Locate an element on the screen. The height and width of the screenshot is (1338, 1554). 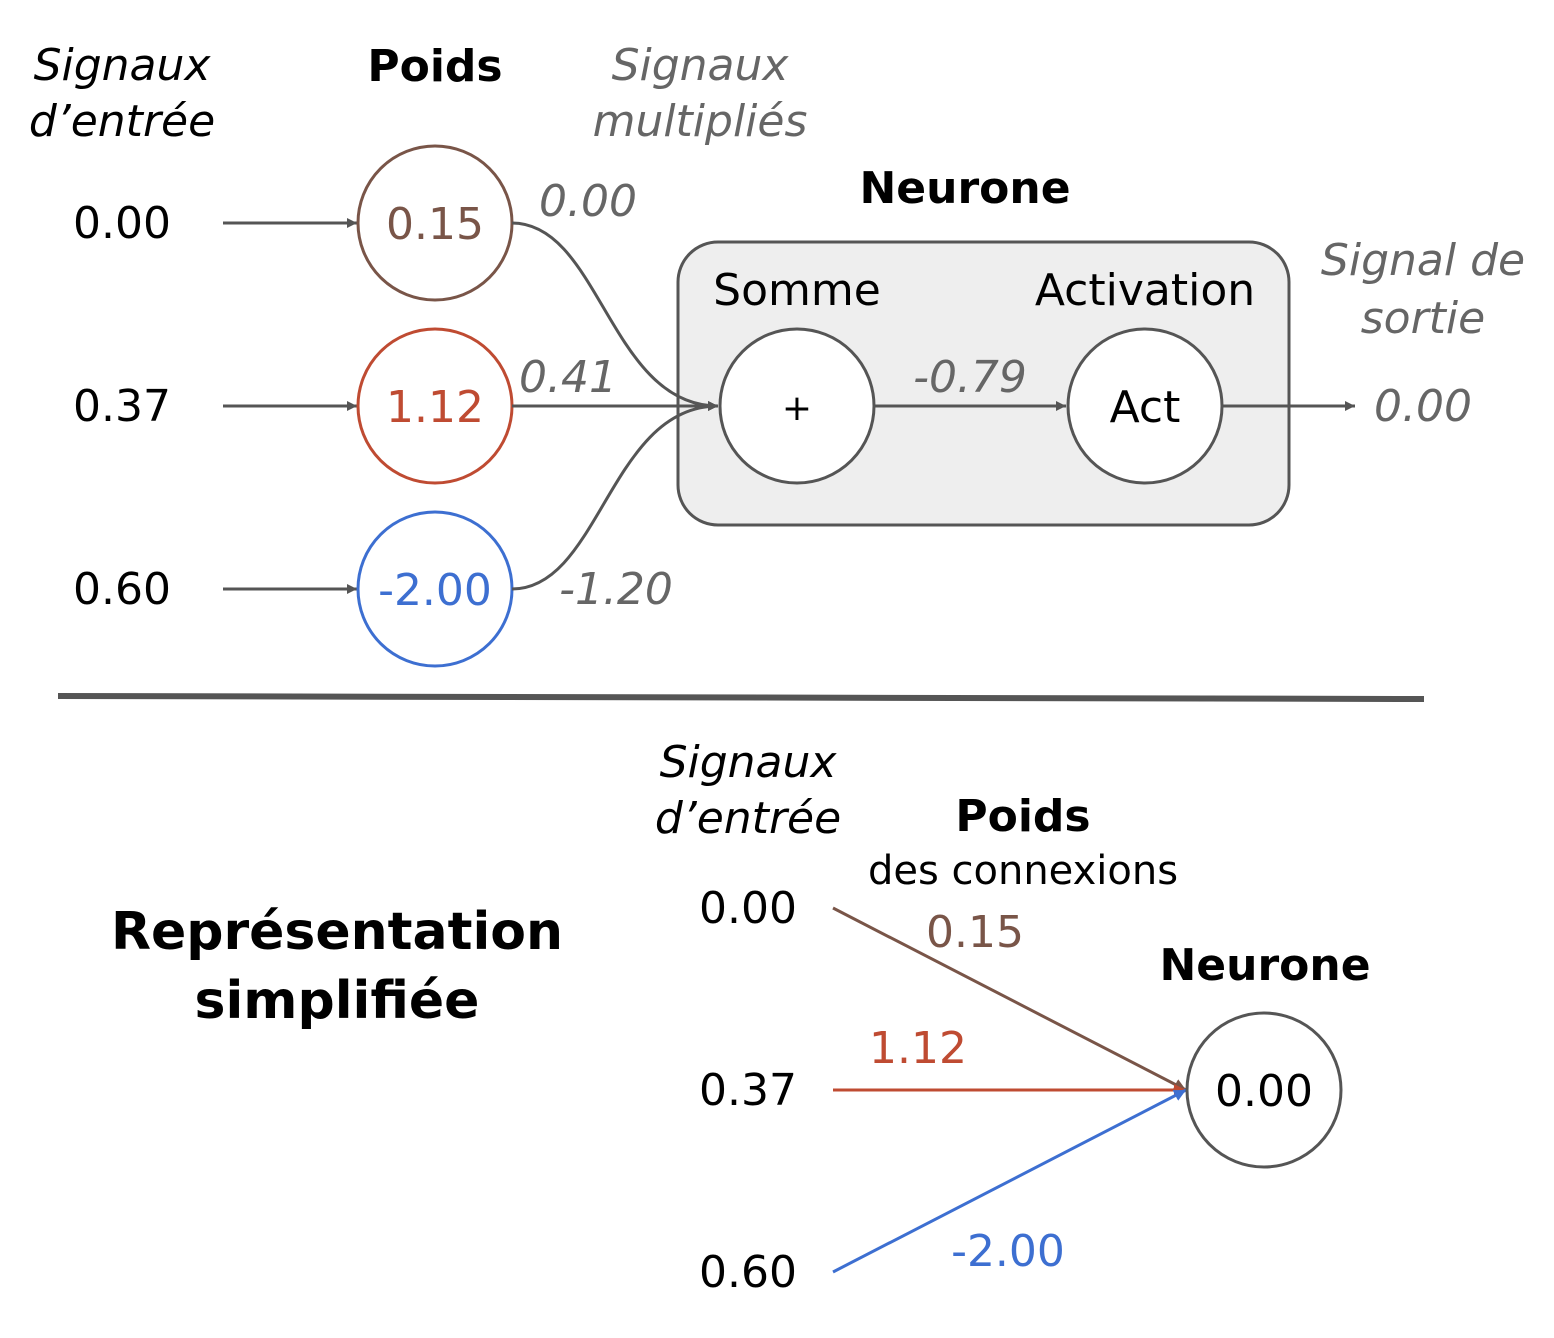
sum-label: Somme is located at coordinates (797, 290).